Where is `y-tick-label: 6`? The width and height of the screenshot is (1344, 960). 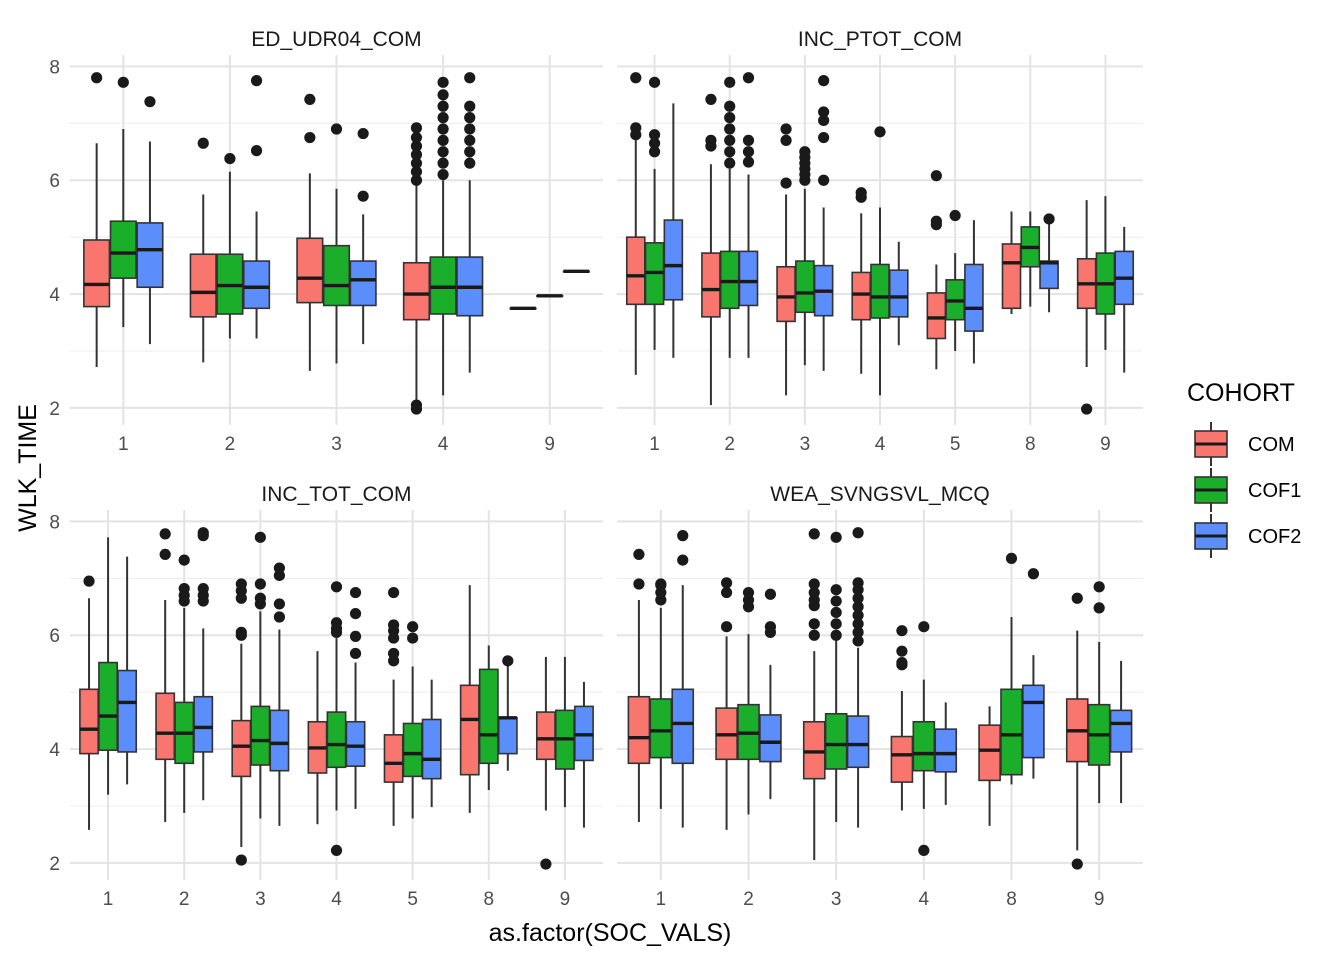
y-tick-label: 6 is located at coordinates (54, 181).